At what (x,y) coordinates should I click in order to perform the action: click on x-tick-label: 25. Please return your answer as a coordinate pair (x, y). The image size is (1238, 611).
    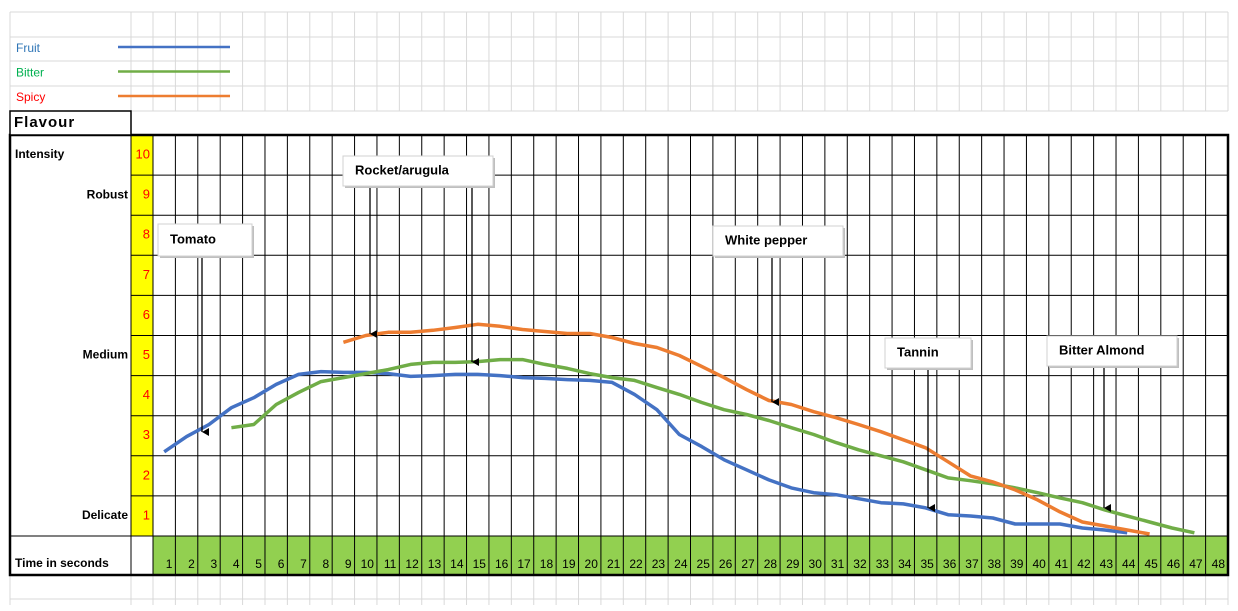
    Looking at the image, I should click on (704, 564).